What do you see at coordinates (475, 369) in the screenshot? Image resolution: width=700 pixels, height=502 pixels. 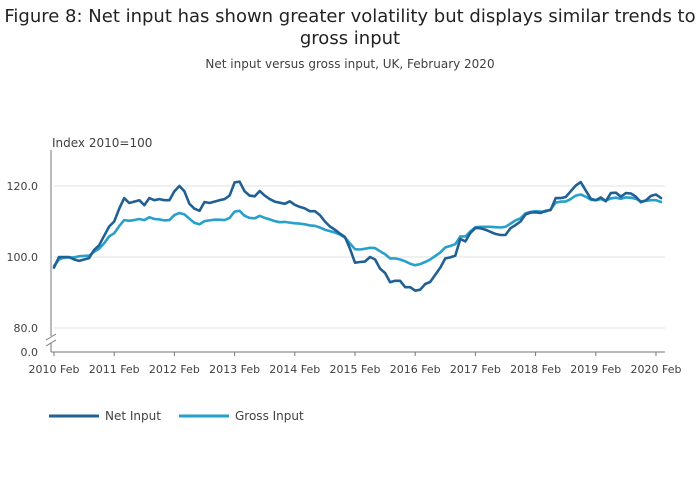 I see `x-tick-label: 2017 Feb` at bounding box center [475, 369].